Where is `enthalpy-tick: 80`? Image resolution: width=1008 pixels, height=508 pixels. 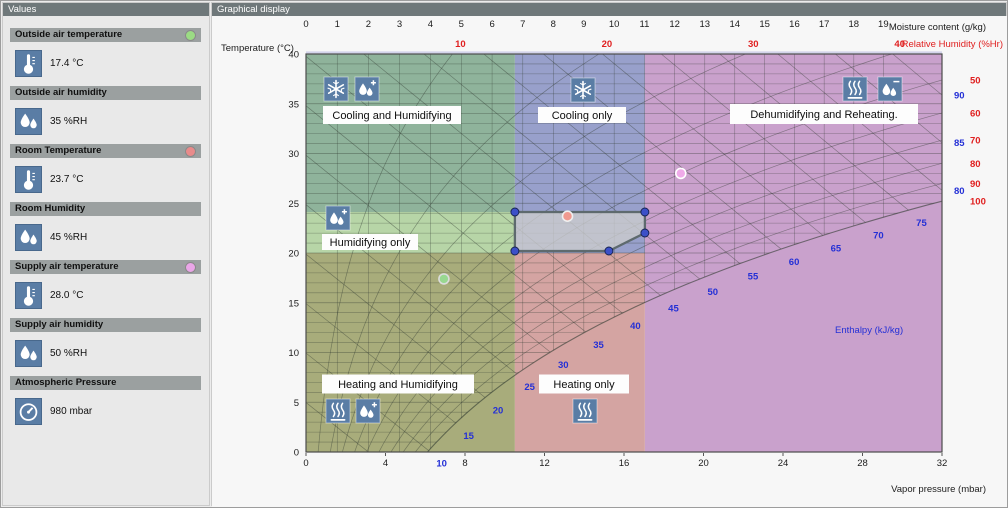 enthalpy-tick: 80 is located at coordinates (959, 191).